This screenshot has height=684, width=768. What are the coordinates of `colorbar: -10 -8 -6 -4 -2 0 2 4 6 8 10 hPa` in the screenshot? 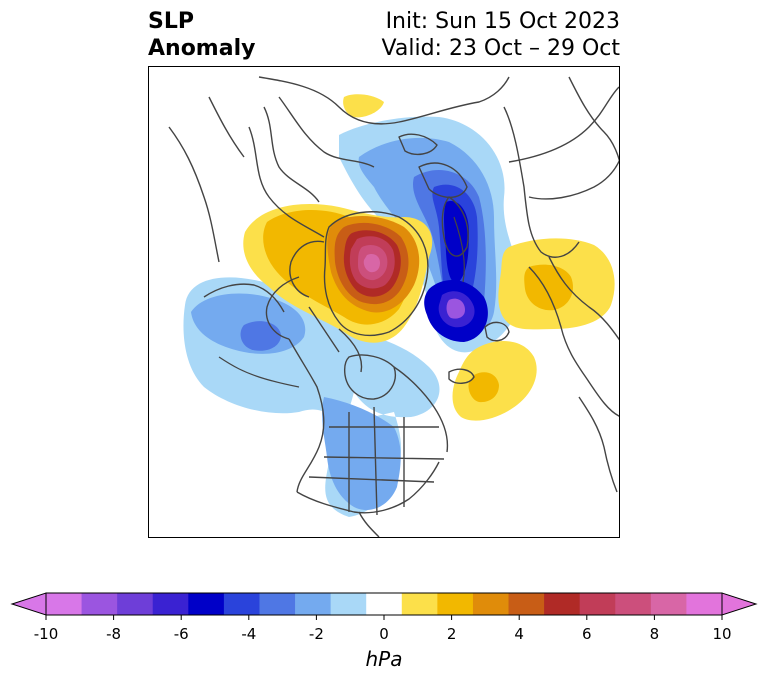 It's located at (384, 631).